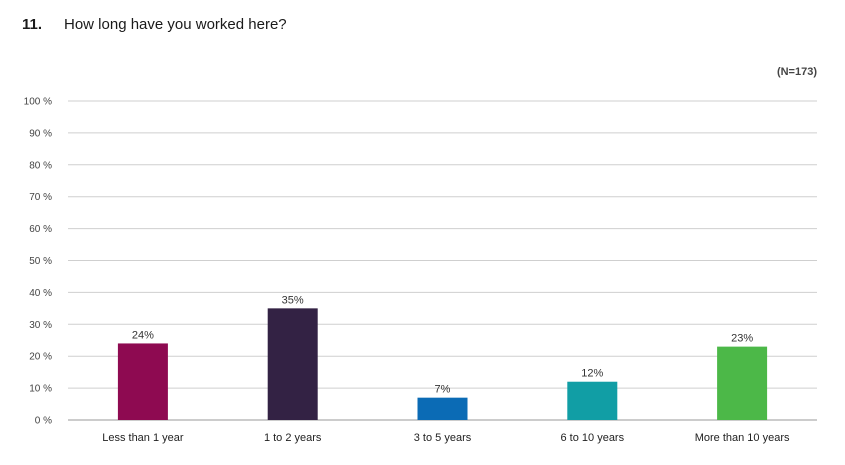  I want to click on data-label: 35%, so click(293, 300).